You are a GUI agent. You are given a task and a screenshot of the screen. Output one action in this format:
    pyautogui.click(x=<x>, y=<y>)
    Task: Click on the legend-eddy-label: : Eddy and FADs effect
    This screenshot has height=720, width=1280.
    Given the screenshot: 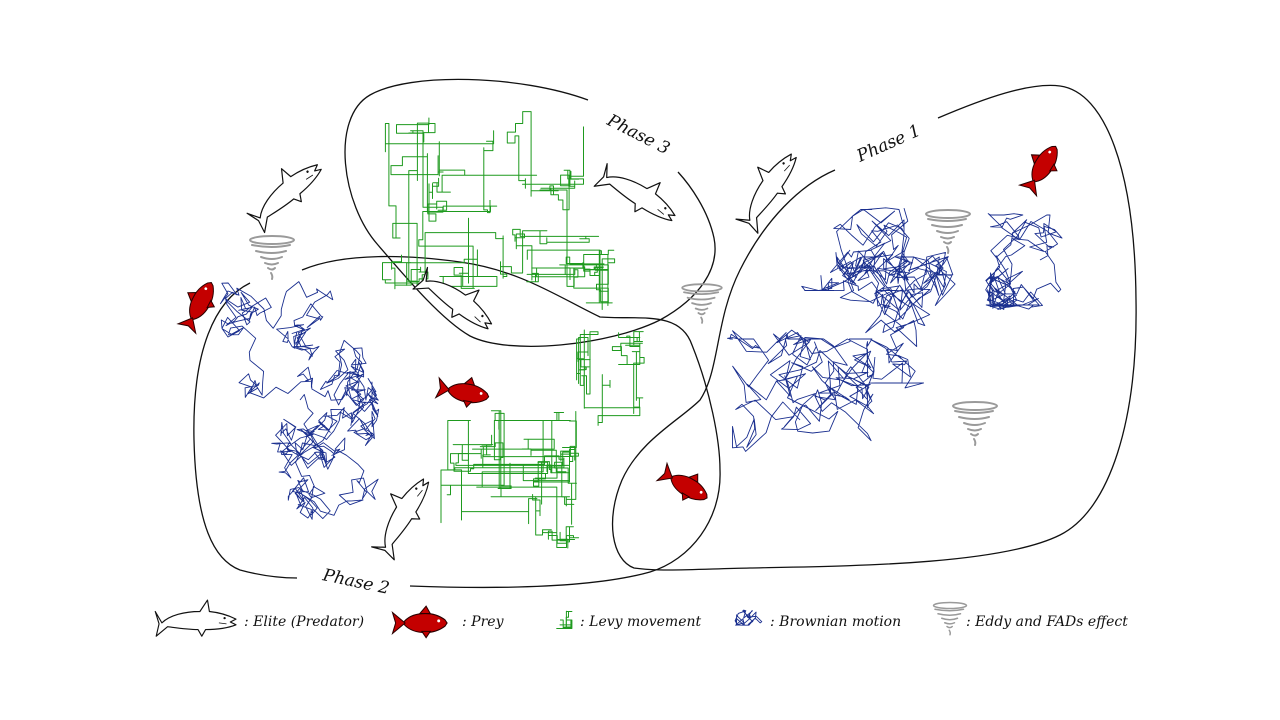 What is the action you would take?
    pyautogui.click(x=1047, y=622)
    